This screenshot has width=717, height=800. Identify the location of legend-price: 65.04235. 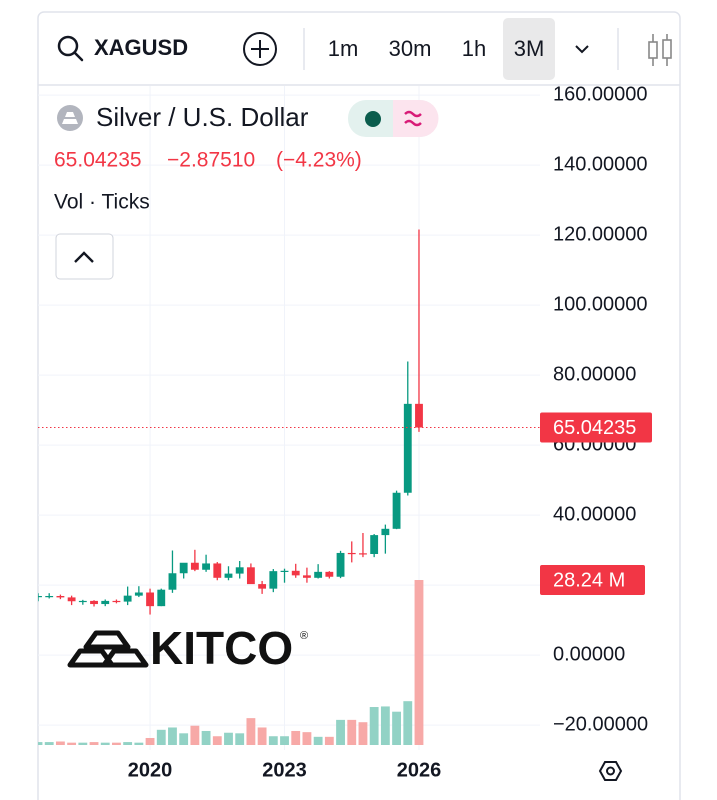
(98, 160).